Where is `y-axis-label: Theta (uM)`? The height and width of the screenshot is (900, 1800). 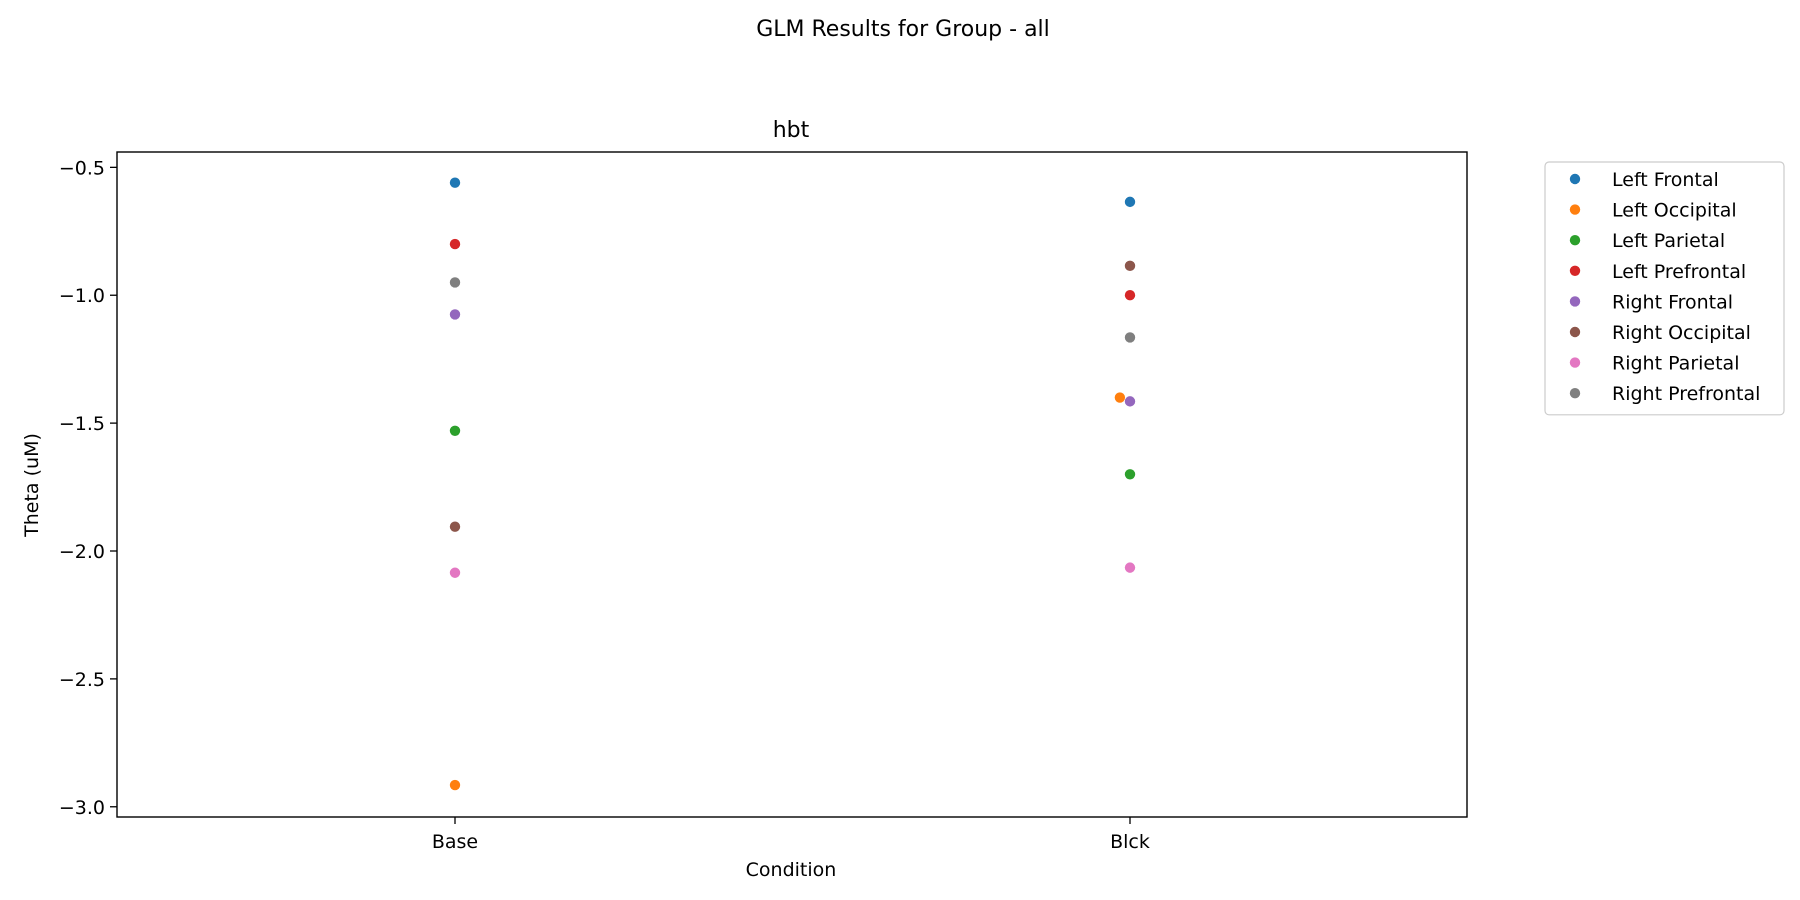 y-axis-label: Theta (uM) is located at coordinates (32, 485).